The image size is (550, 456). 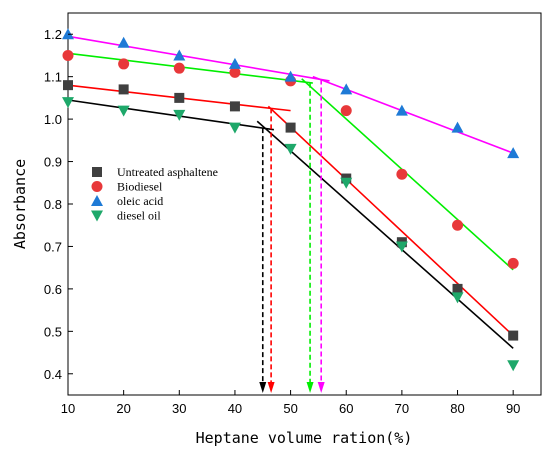 I want to click on breakpoint-arrows, so click(x=292, y=236).